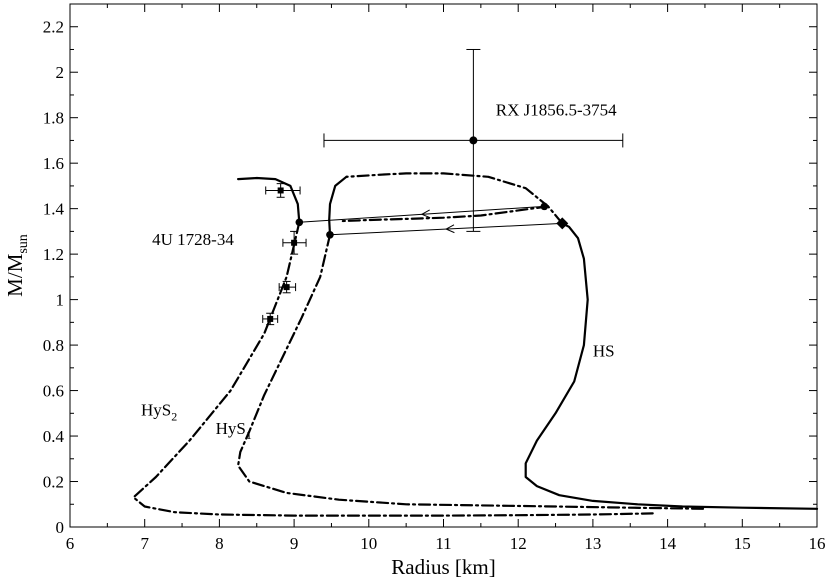 The width and height of the screenshot is (830, 580). I want to click on annotation-hys2: HyS2, so click(159, 412).